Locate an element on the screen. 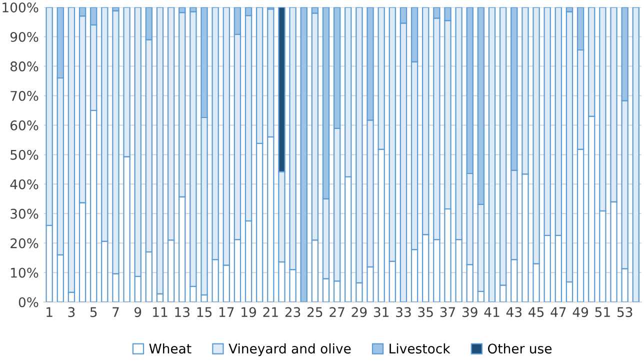 The image size is (644, 363). x-tick-label: 33 is located at coordinates (403, 312).